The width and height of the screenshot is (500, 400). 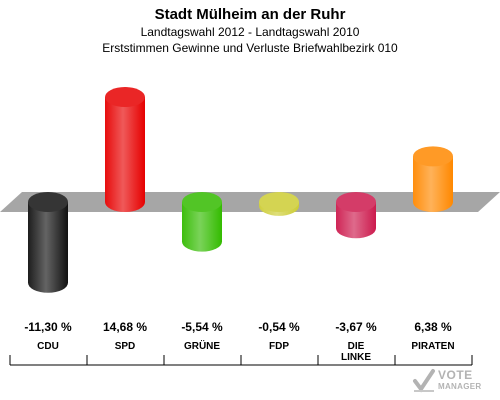 I want to click on value-label: -11,30 %, so click(x=48, y=327).